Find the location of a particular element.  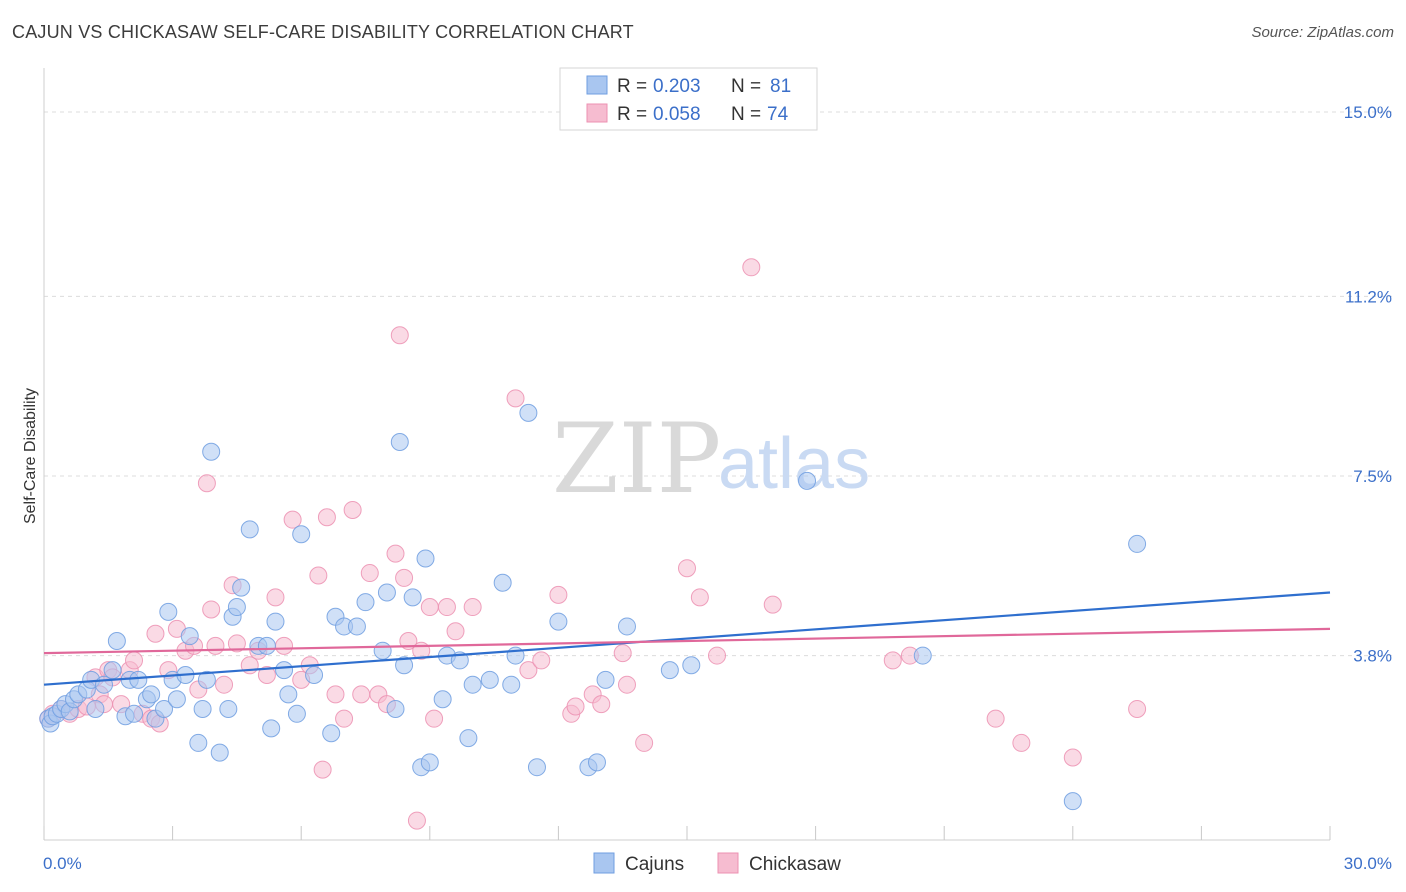

legend-bottom-label-cajuns: Cajuns is located at coordinates (654, 864).